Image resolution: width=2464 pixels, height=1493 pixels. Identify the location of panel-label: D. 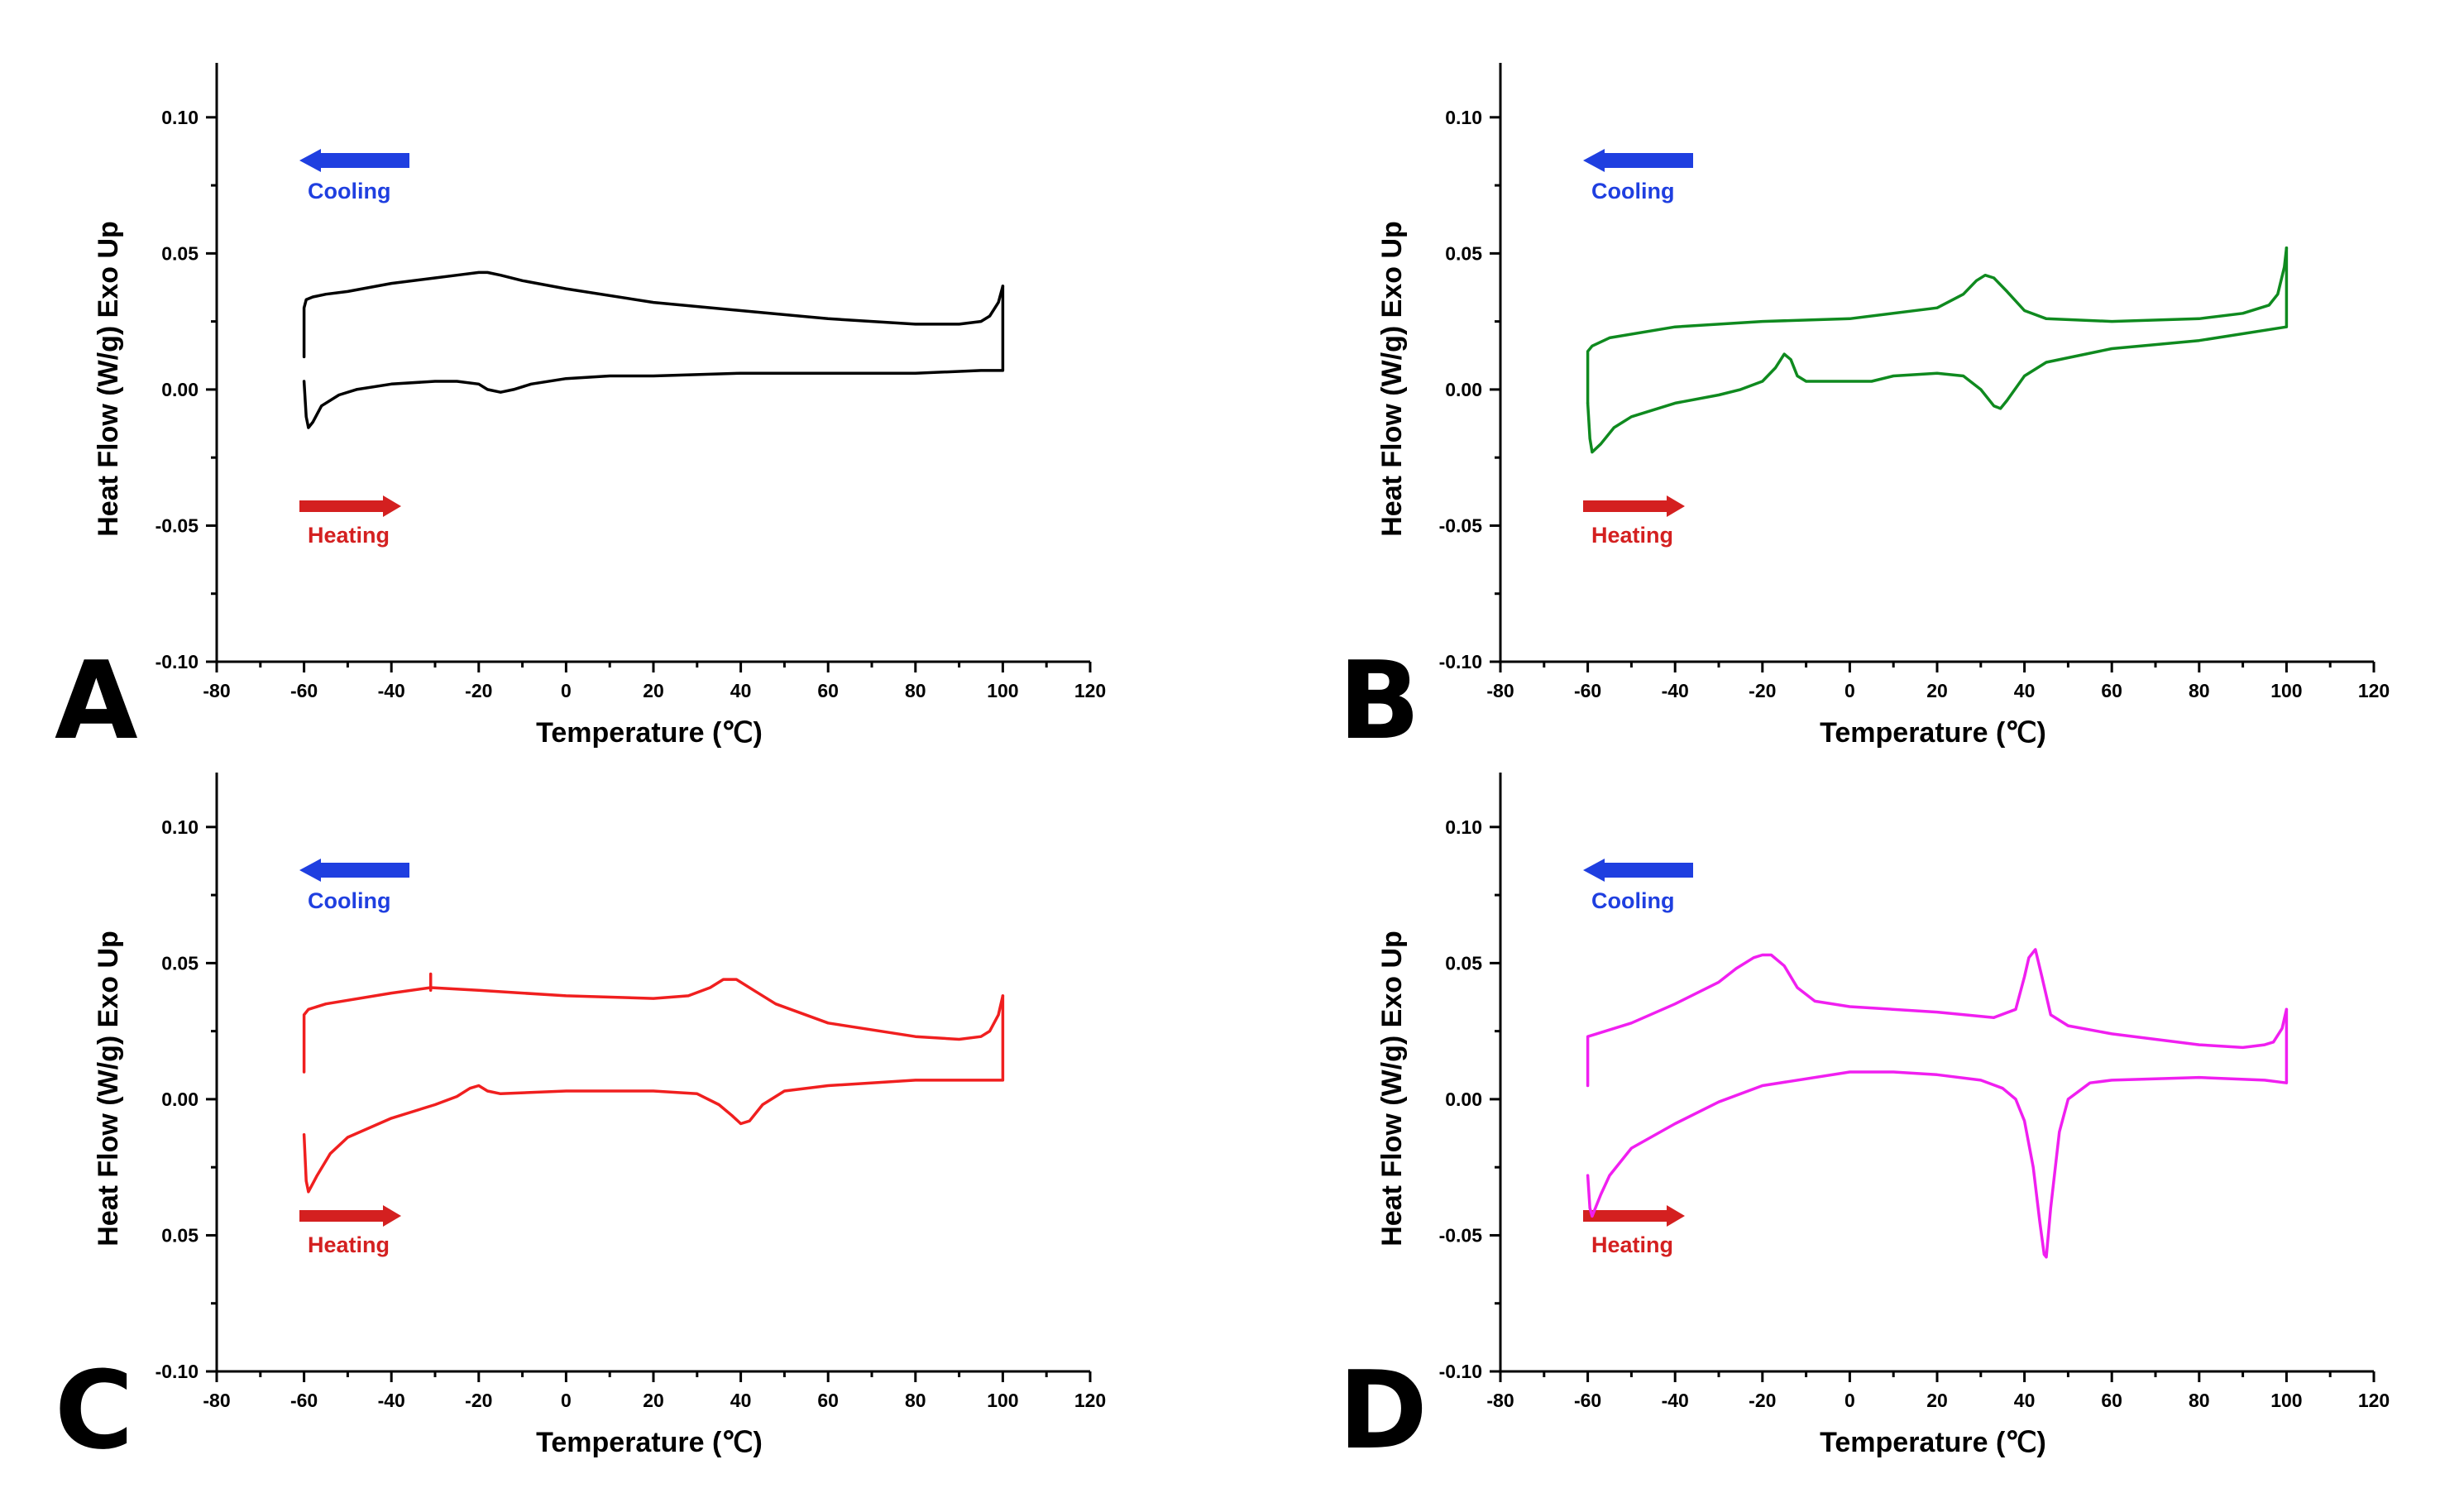
(1383, 1410).